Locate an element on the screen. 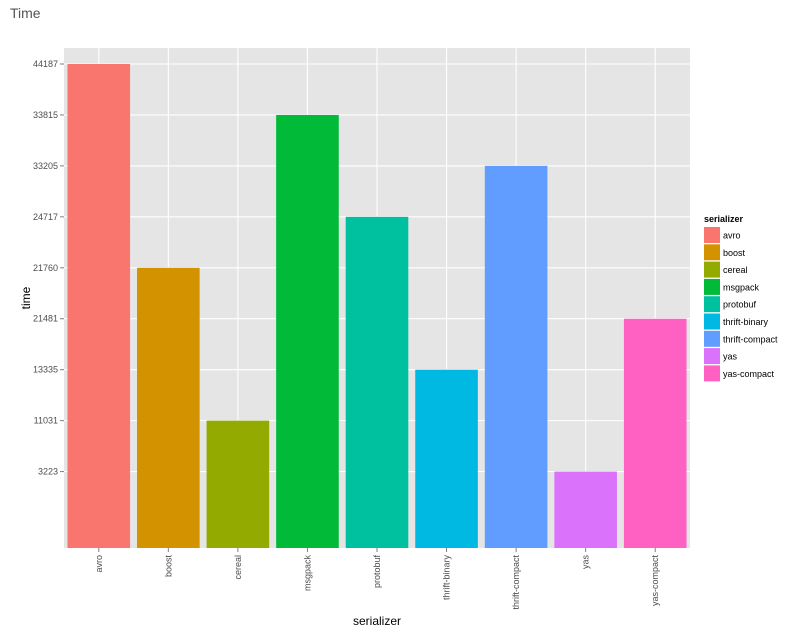  bar-cereal is located at coordinates (238, 484).